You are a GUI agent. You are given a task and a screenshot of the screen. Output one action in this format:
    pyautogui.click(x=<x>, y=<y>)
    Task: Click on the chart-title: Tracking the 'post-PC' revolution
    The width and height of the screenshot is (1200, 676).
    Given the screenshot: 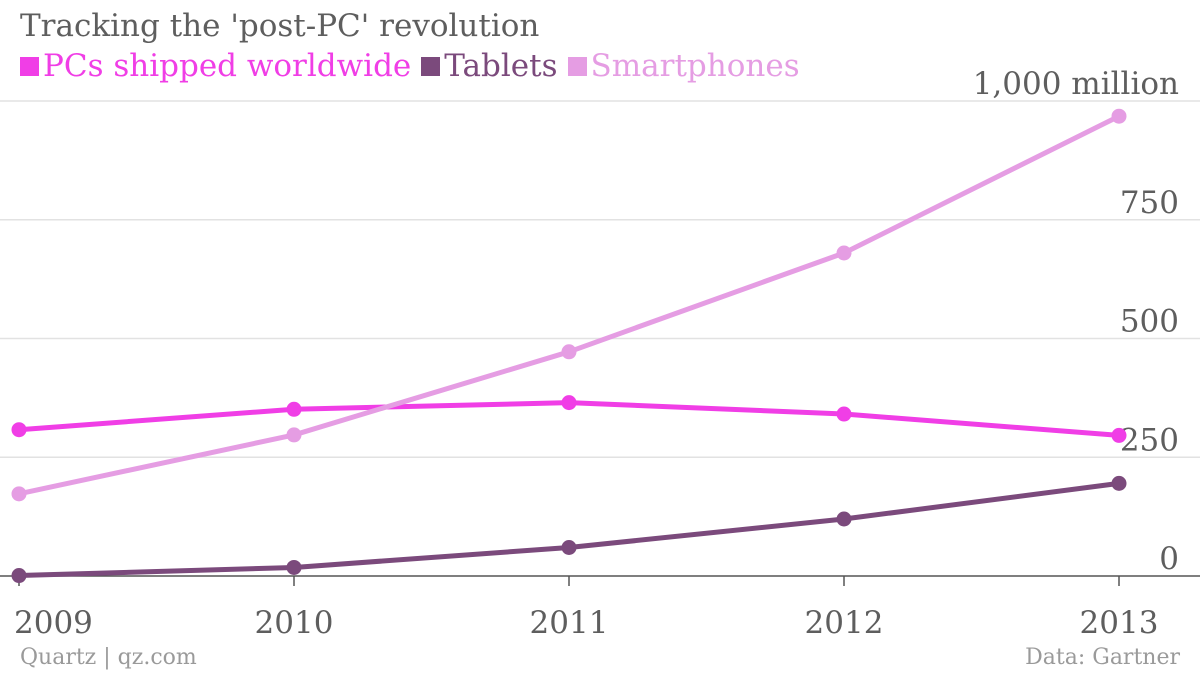 What is the action you would take?
    pyautogui.click(x=280, y=26)
    